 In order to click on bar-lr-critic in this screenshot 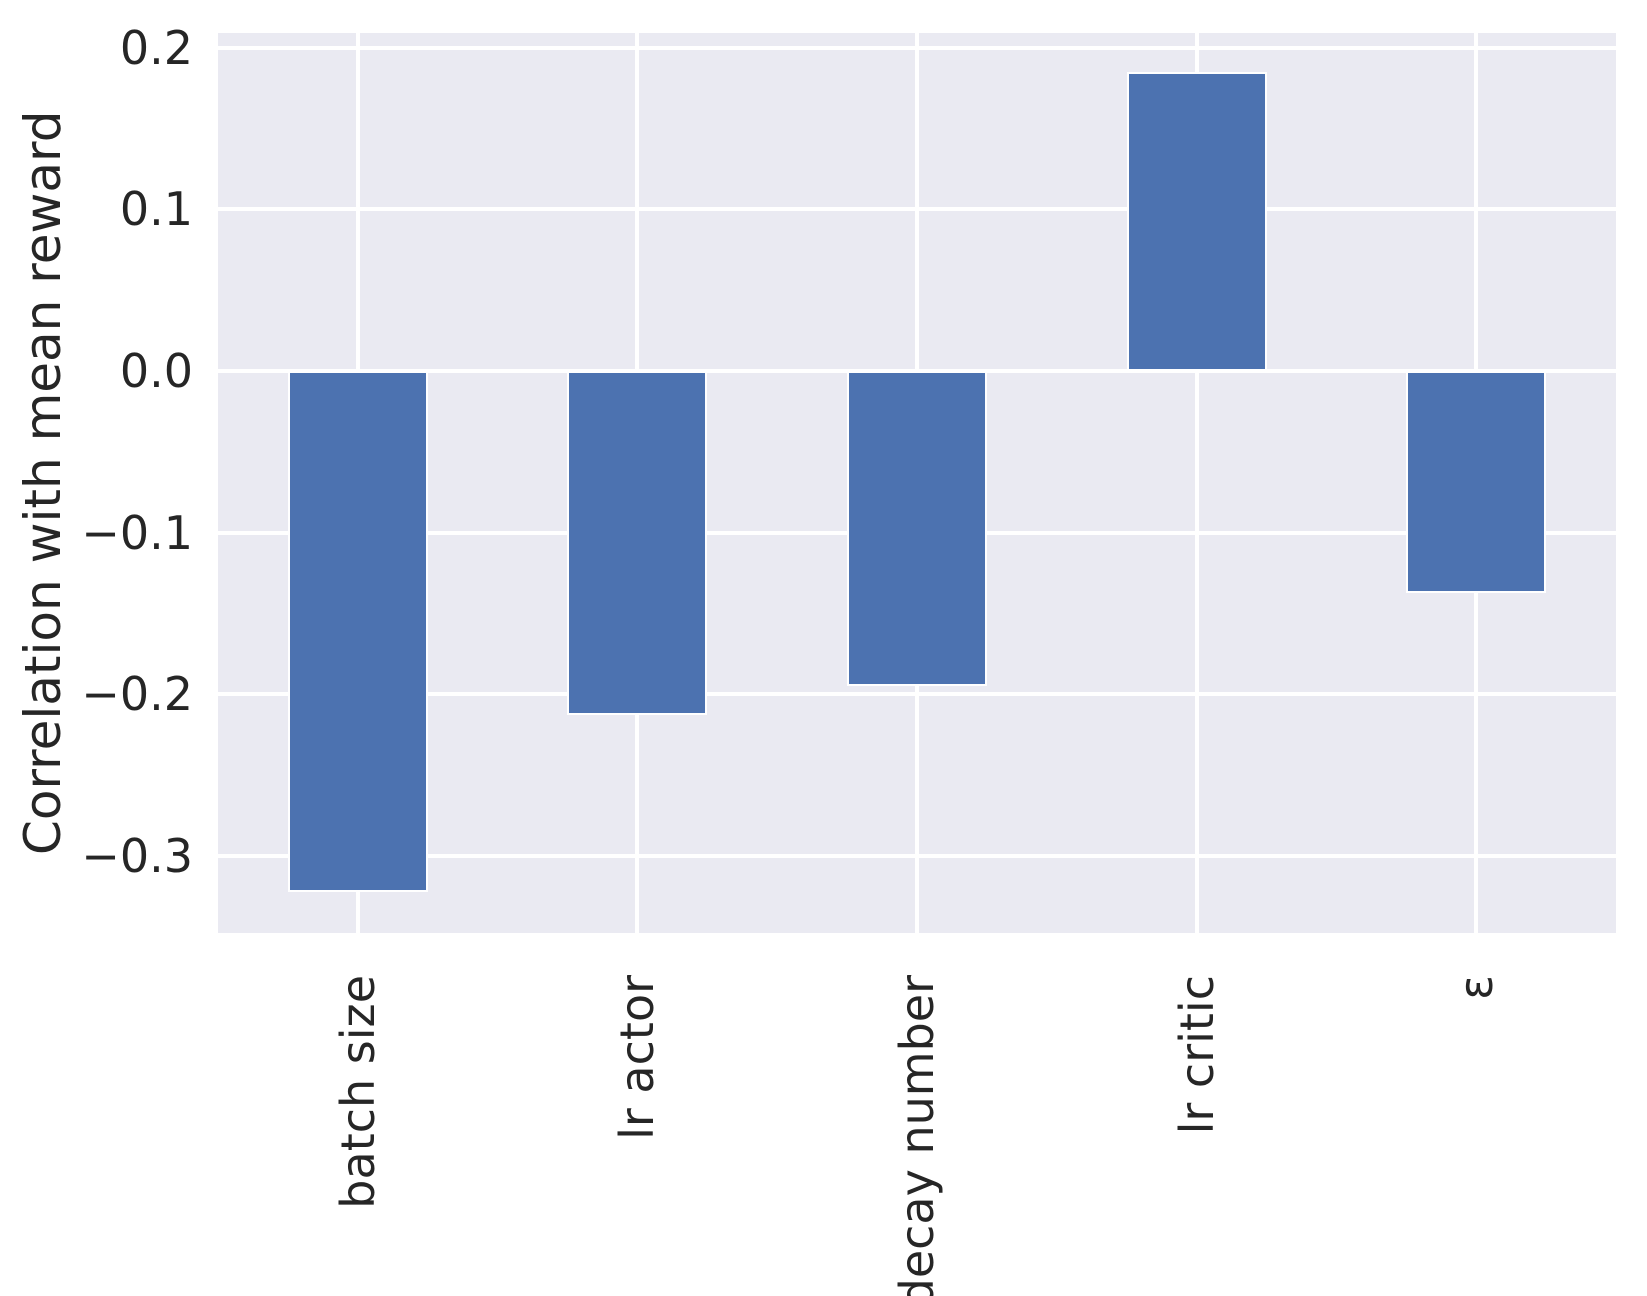, I will do `click(1196, 221)`.